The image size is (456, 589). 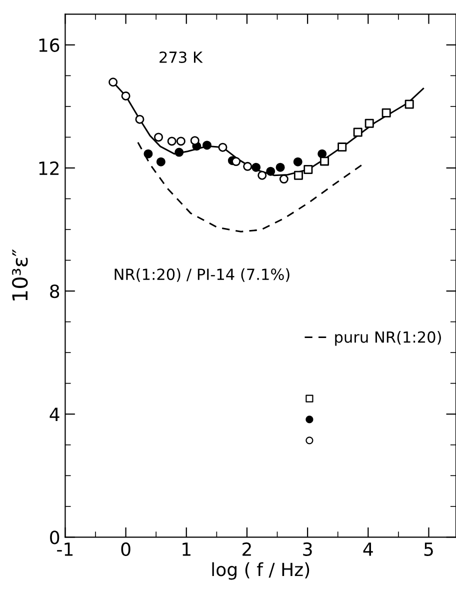 What do you see at coordinates (49, 45) in the screenshot?
I see `y-tick-label: 16` at bounding box center [49, 45].